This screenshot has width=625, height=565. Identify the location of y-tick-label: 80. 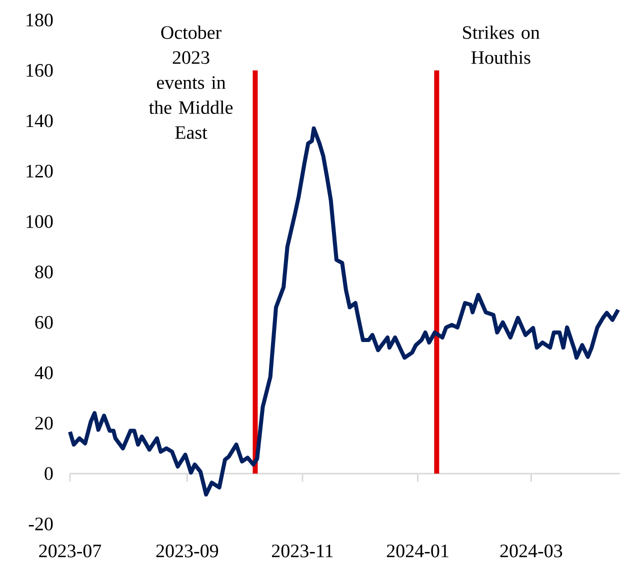
(44, 272).